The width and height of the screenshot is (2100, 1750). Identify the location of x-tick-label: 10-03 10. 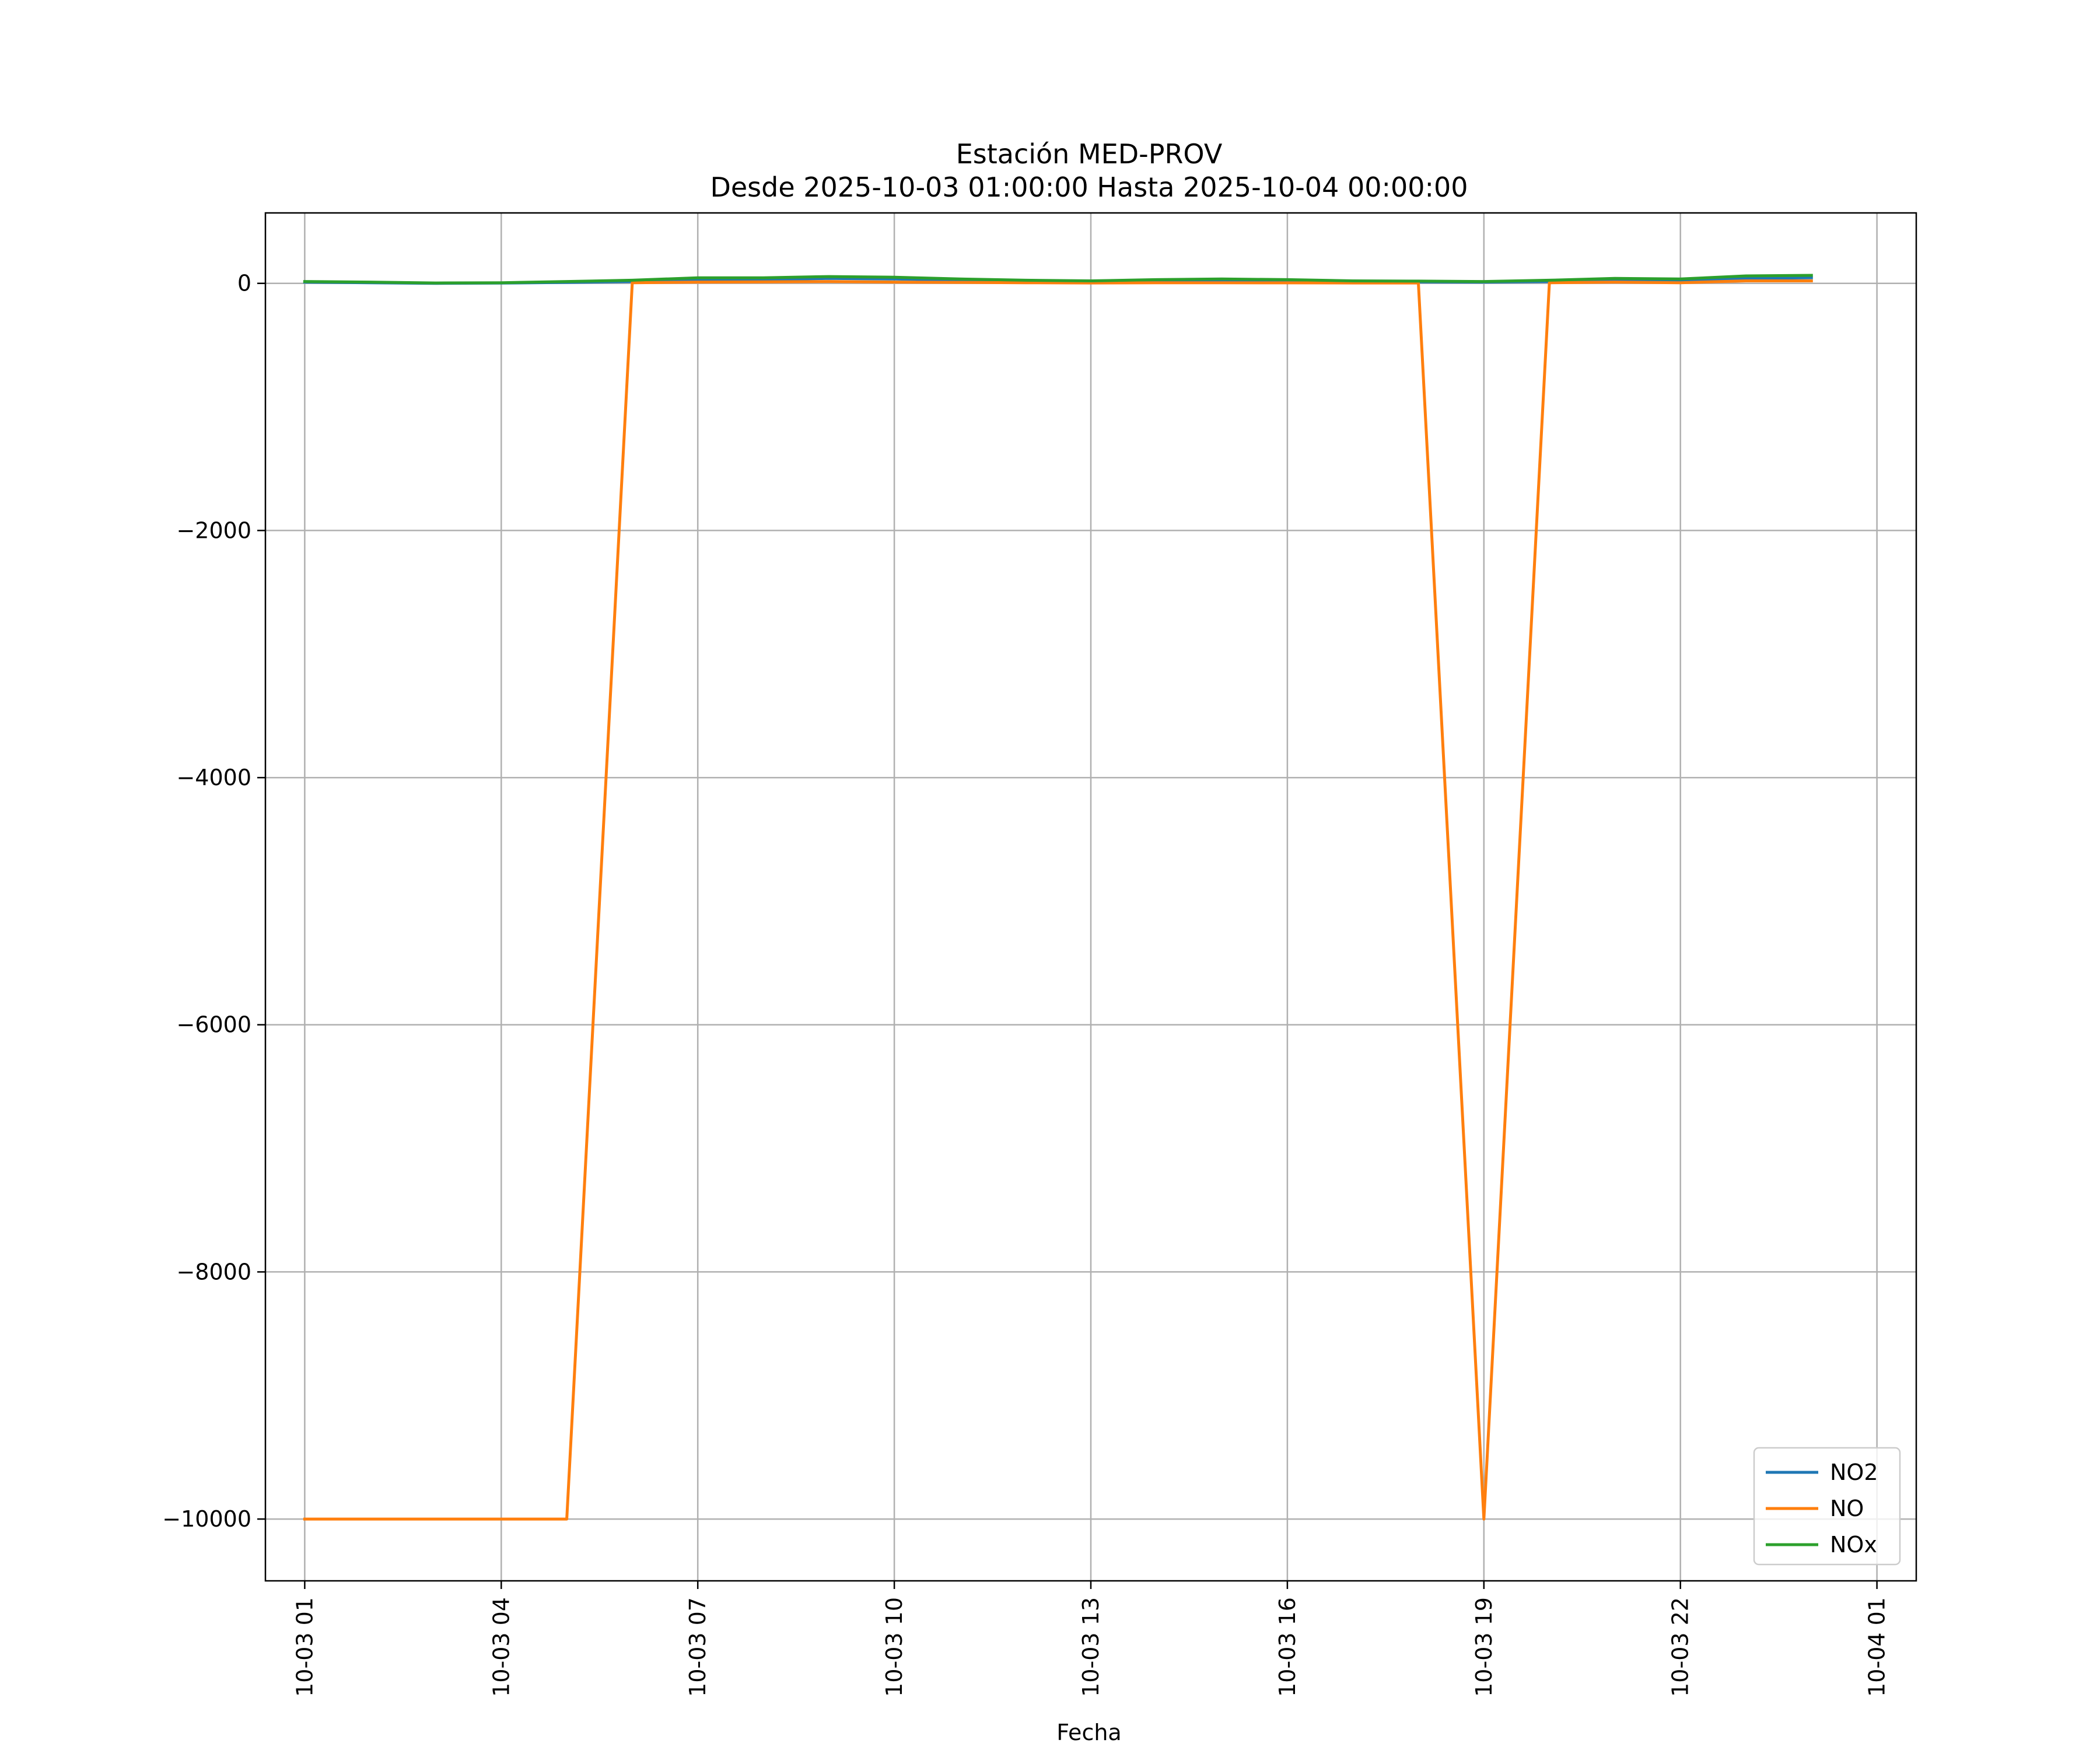
(894, 1647).